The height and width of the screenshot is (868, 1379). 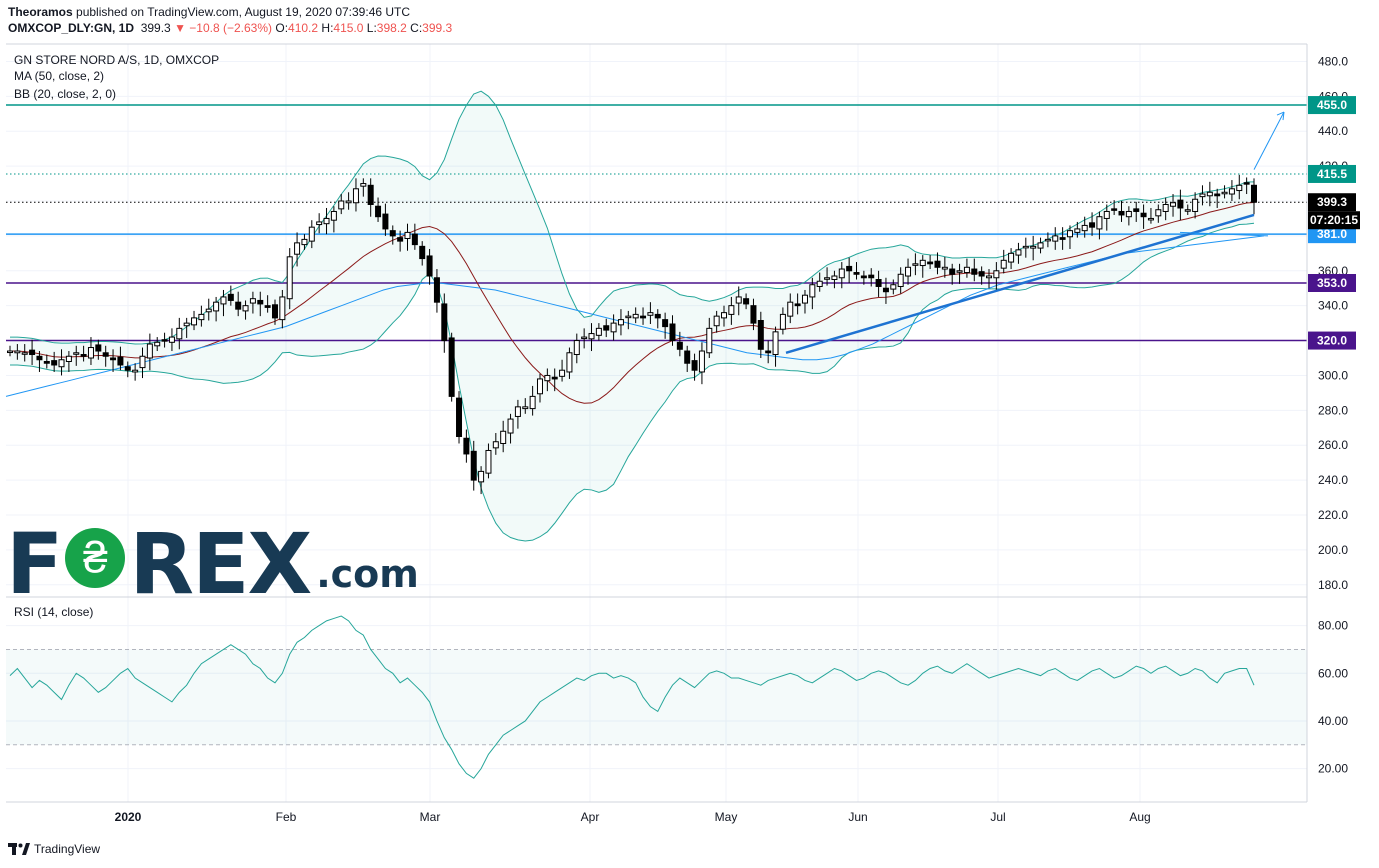 What do you see at coordinates (117, 60) in the screenshot?
I see `chart-title: GN STORE NORD A/S, 1D, OMXCOP` at bounding box center [117, 60].